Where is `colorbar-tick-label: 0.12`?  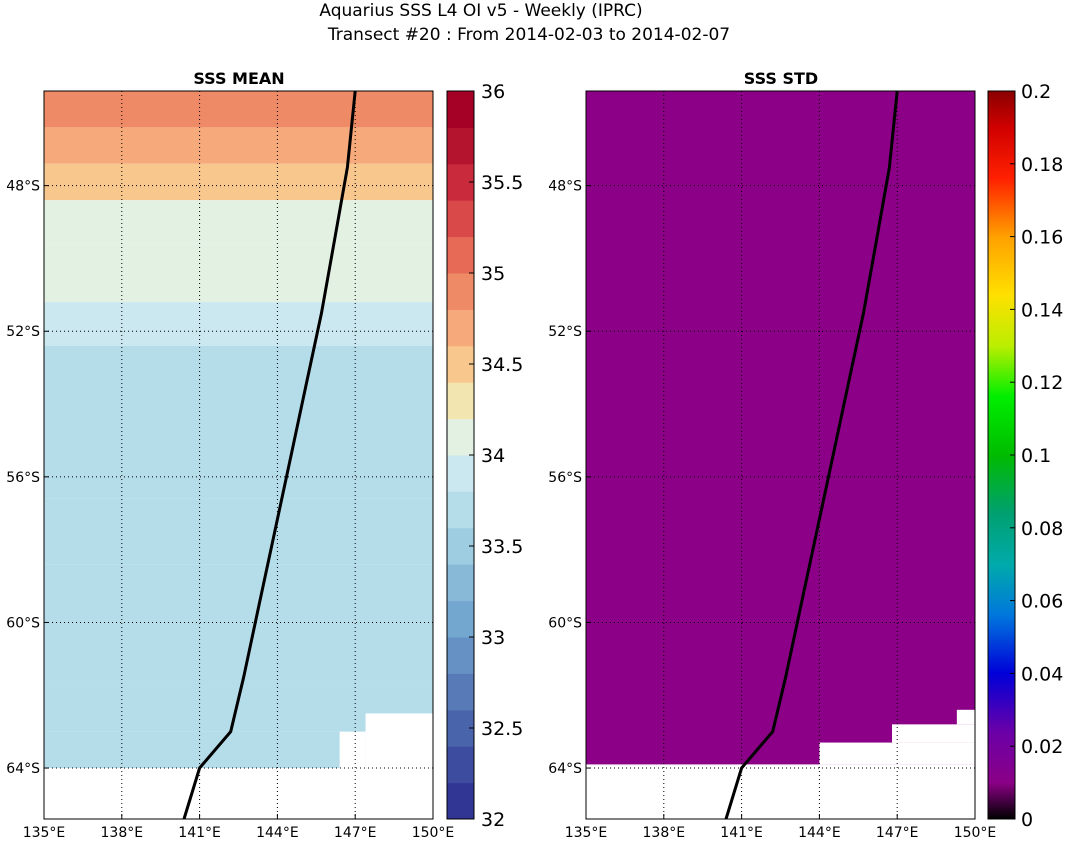
colorbar-tick-label: 0.12 is located at coordinates (1042, 383).